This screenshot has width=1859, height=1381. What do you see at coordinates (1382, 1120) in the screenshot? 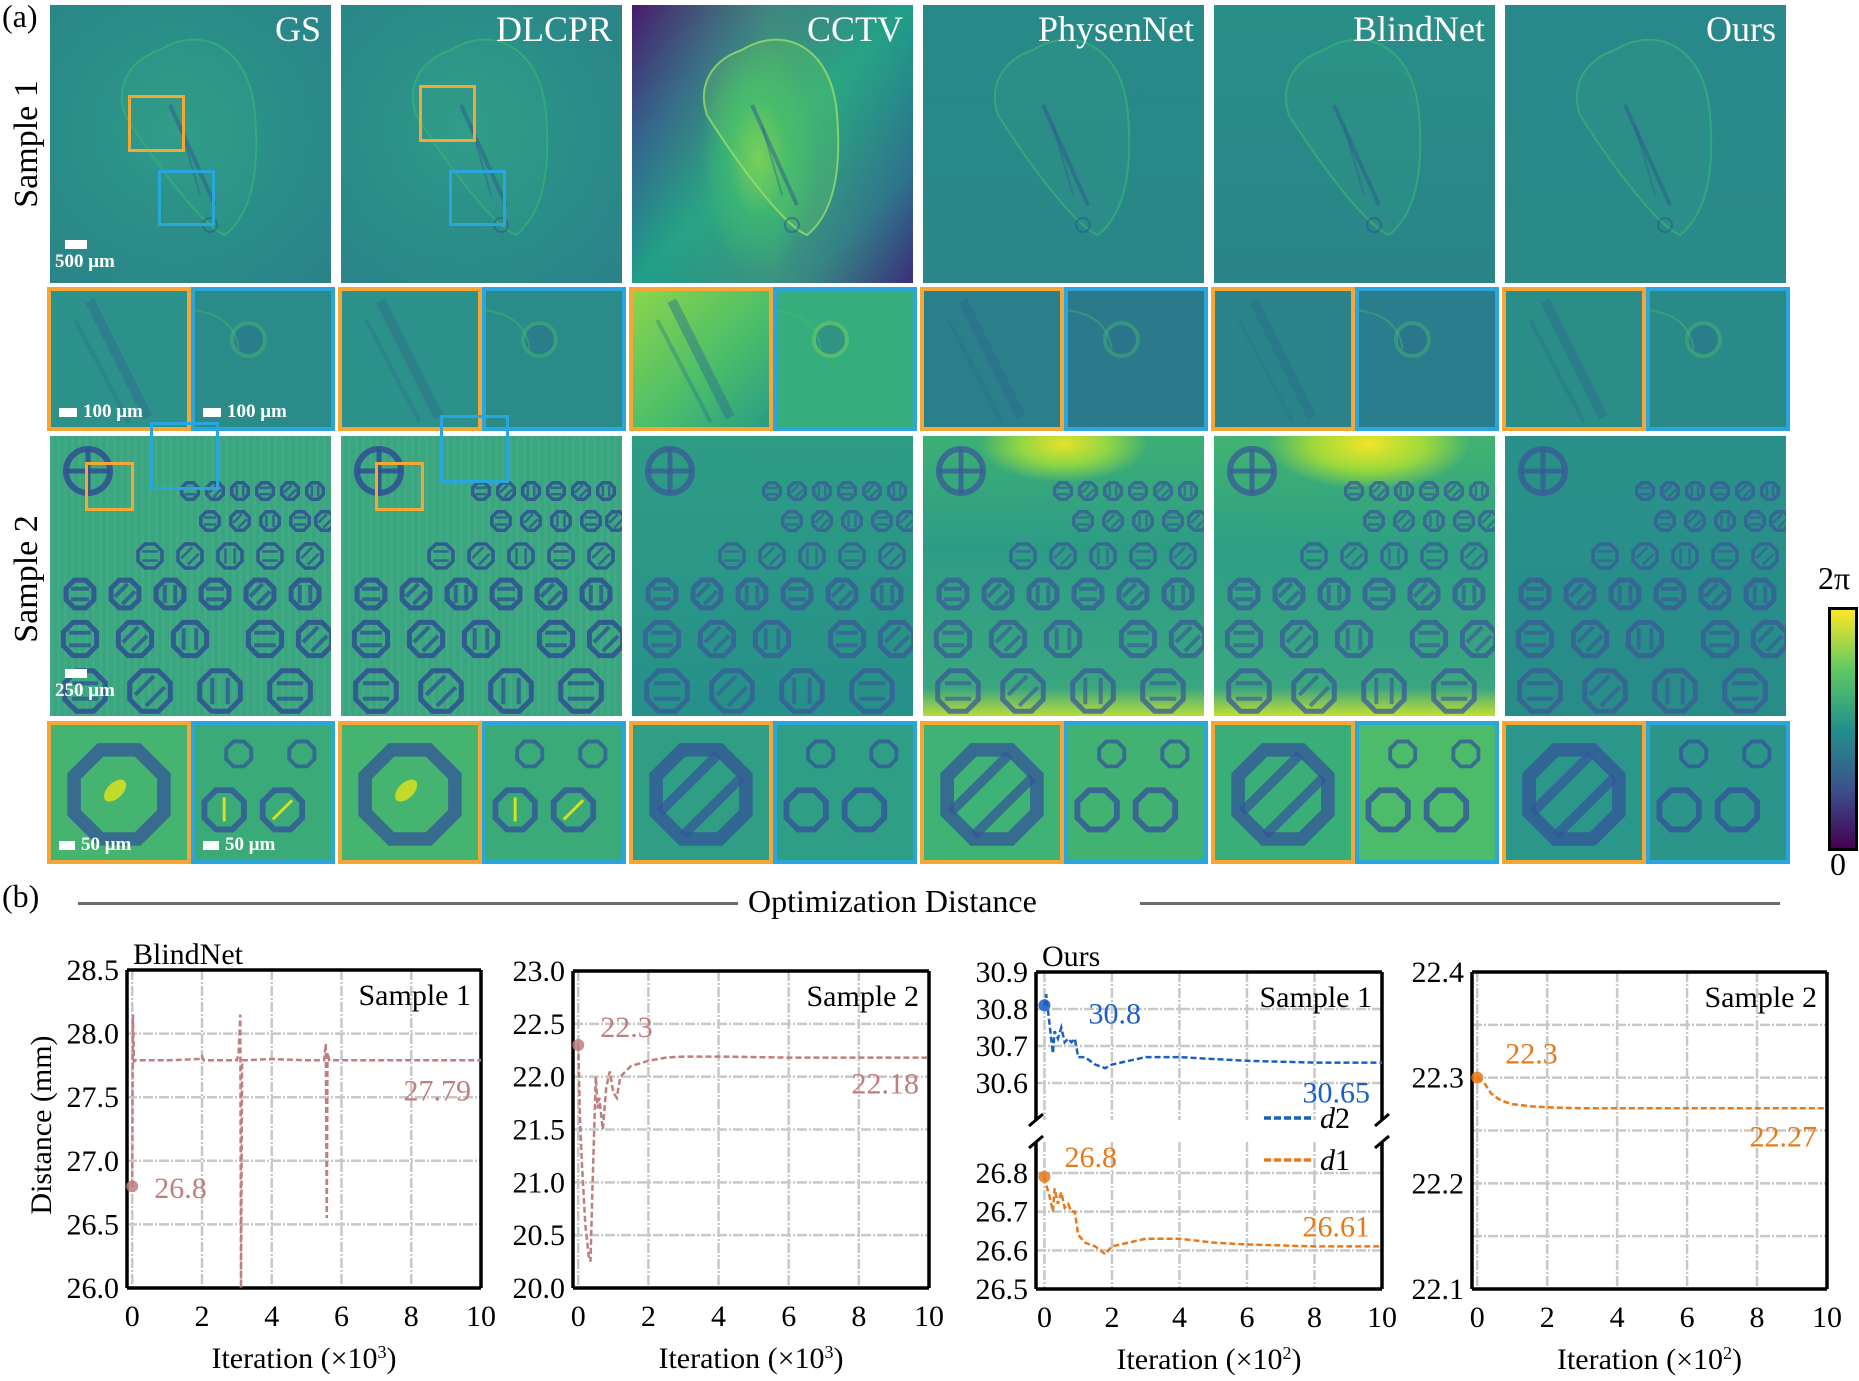
I see `axis-break-mark` at bounding box center [1382, 1120].